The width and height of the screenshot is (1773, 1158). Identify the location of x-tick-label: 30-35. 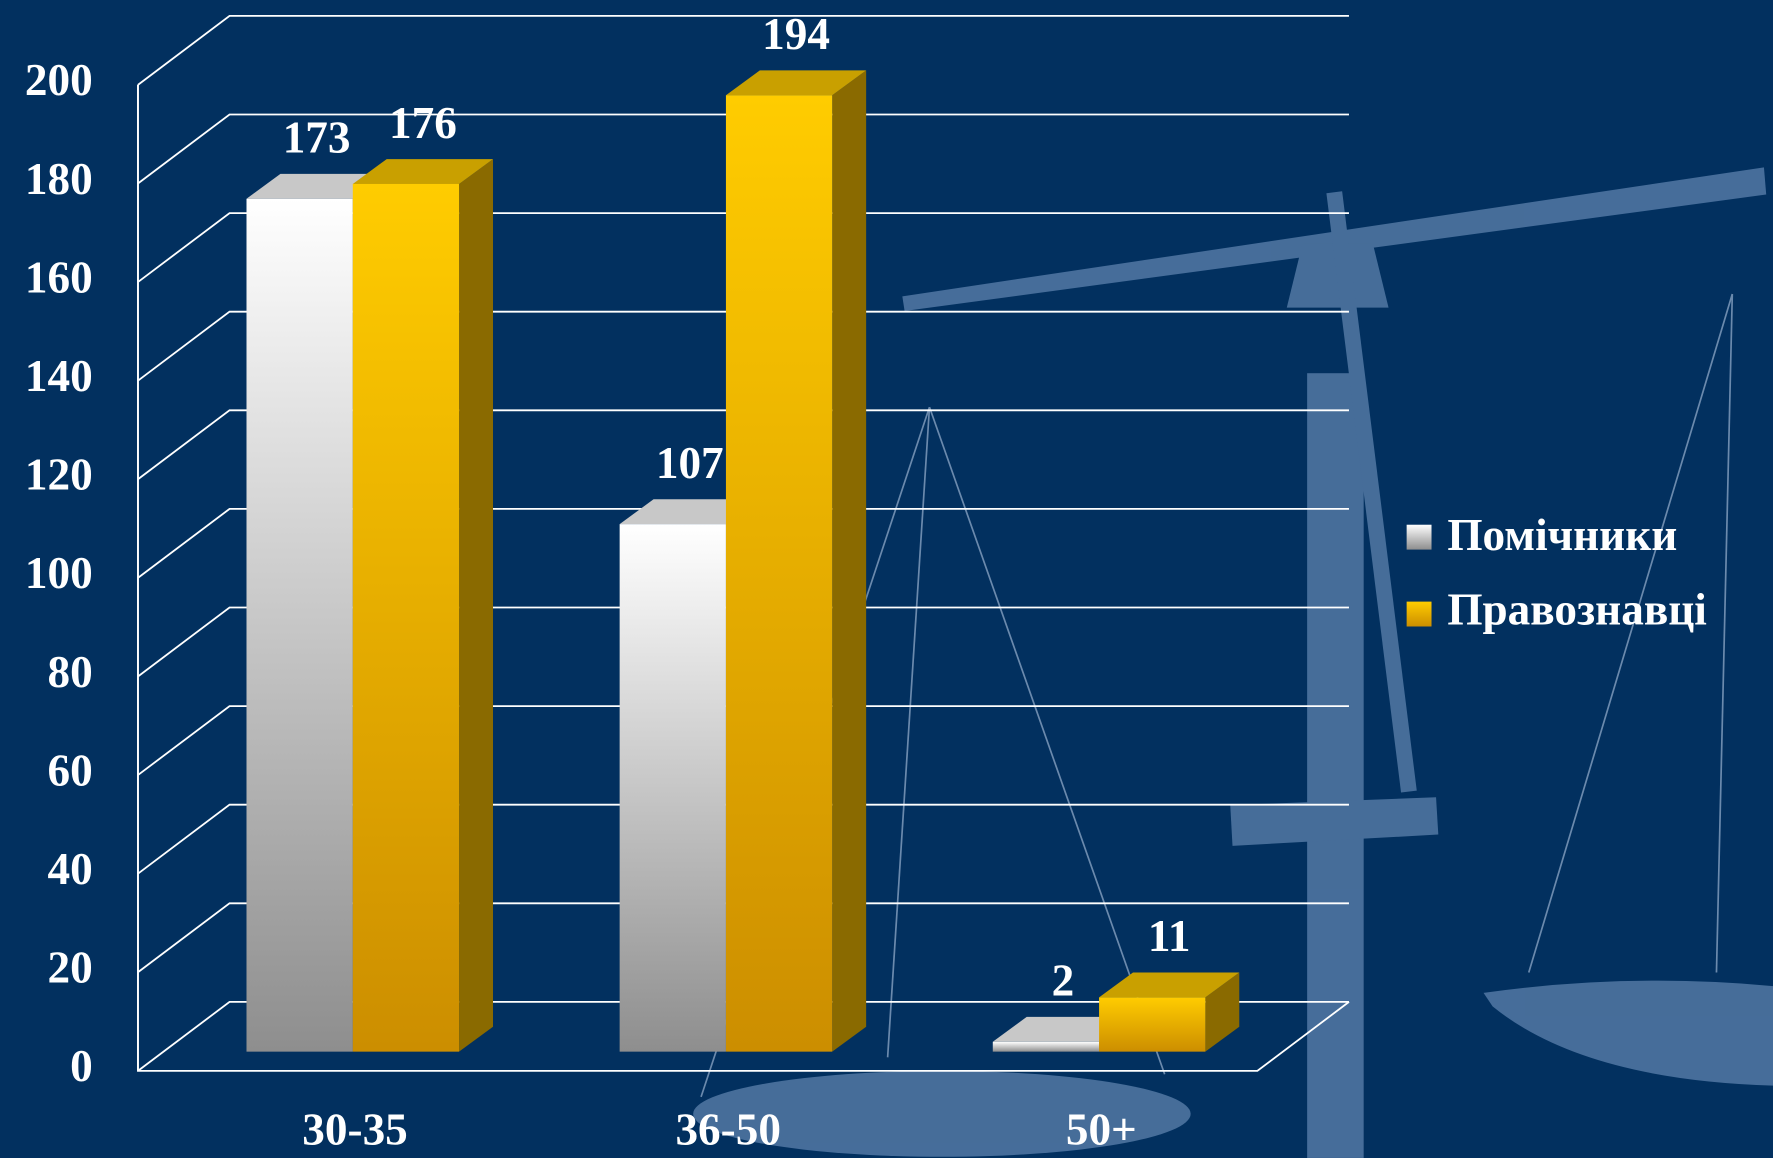
(355, 1130).